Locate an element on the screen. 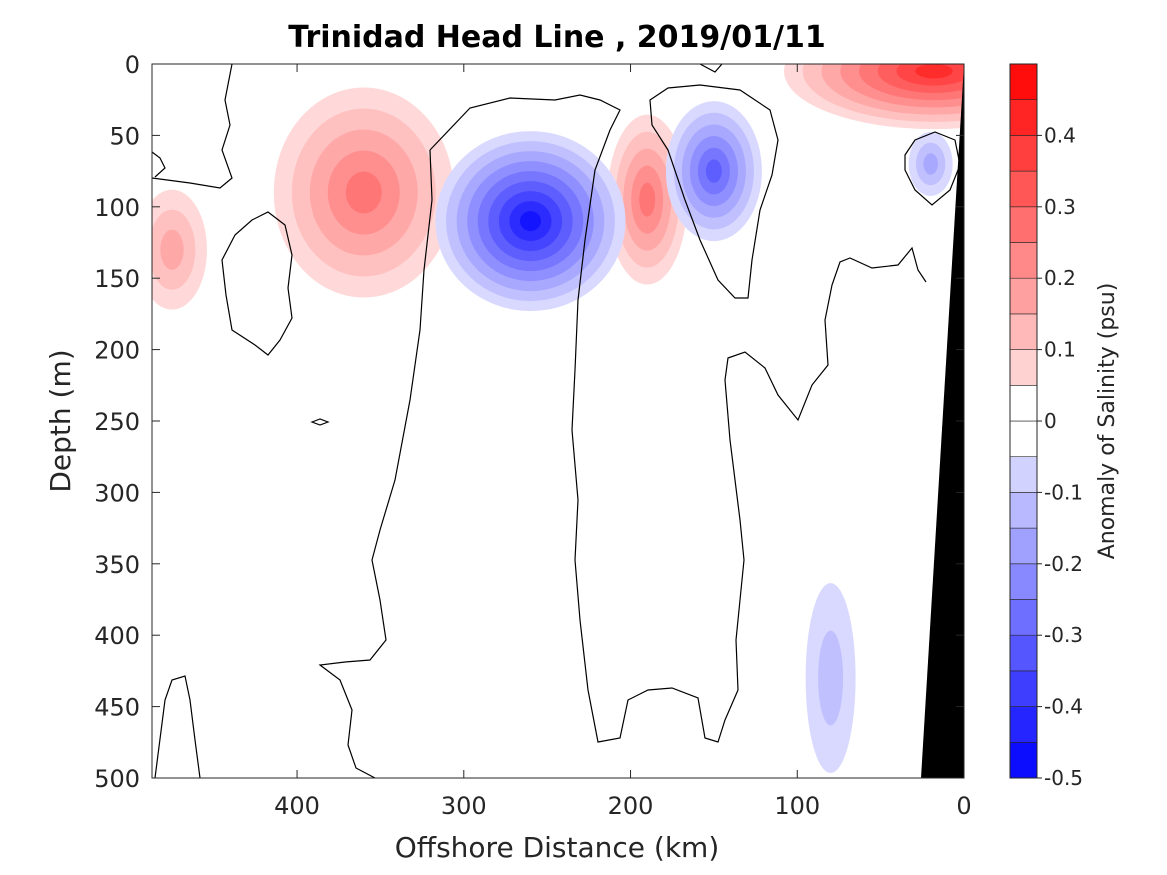 The height and width of the screenshot is (875, 1167). x-tick-label: 200 is located at coordinates (631, 806).